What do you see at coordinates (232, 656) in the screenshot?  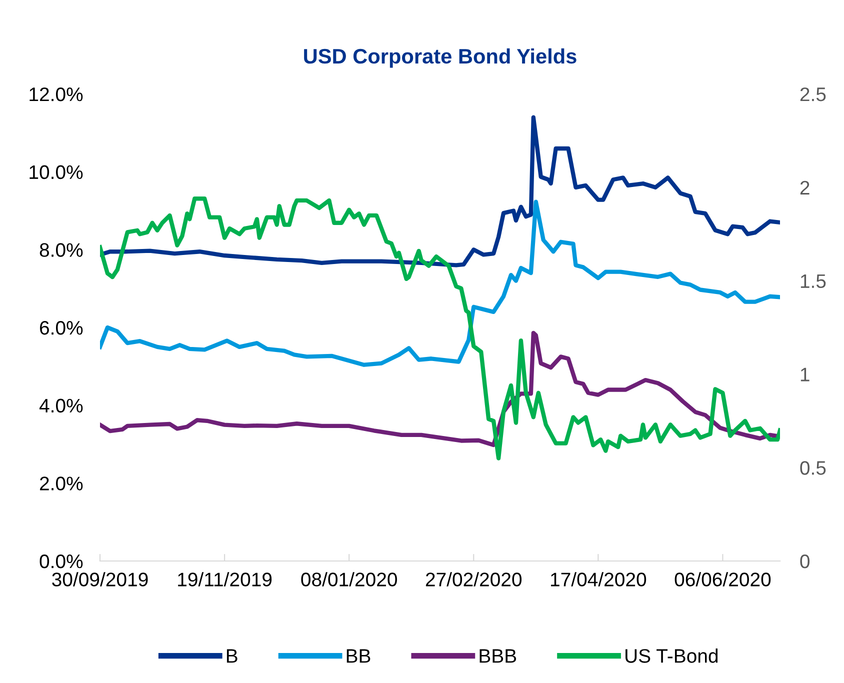 I see `legend-label: B` at bounding box center [232, 656].